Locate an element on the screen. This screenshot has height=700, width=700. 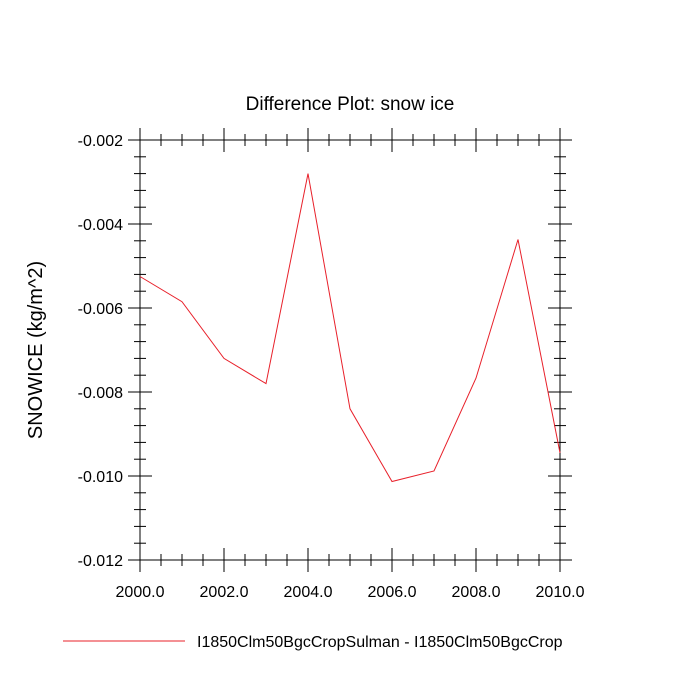
chart-title: Difference Plot: snow ice is located at coordinates (350, 104).